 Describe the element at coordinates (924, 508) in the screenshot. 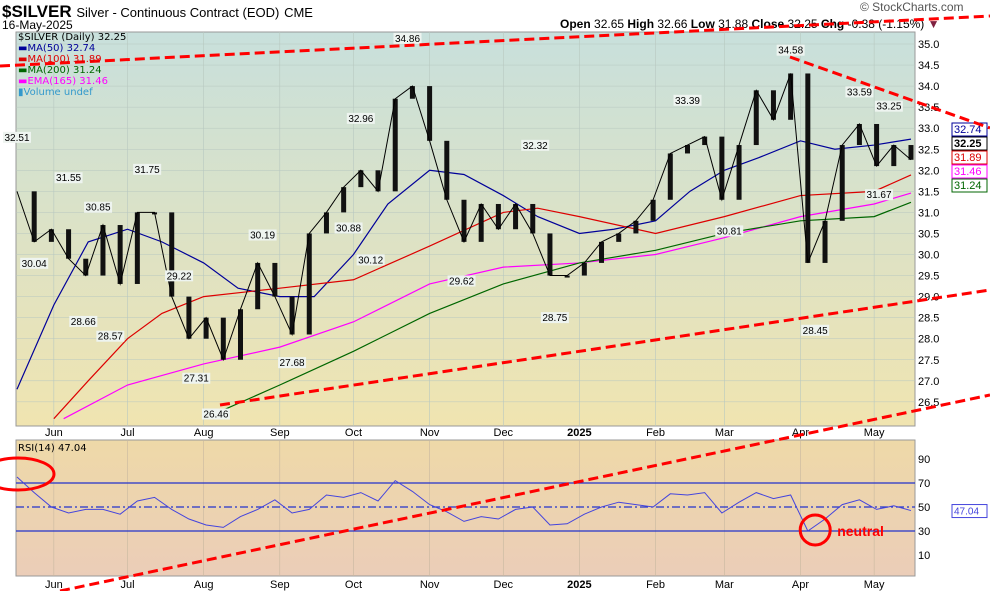

I see `rsi-y-tick-label: 50` at that location.